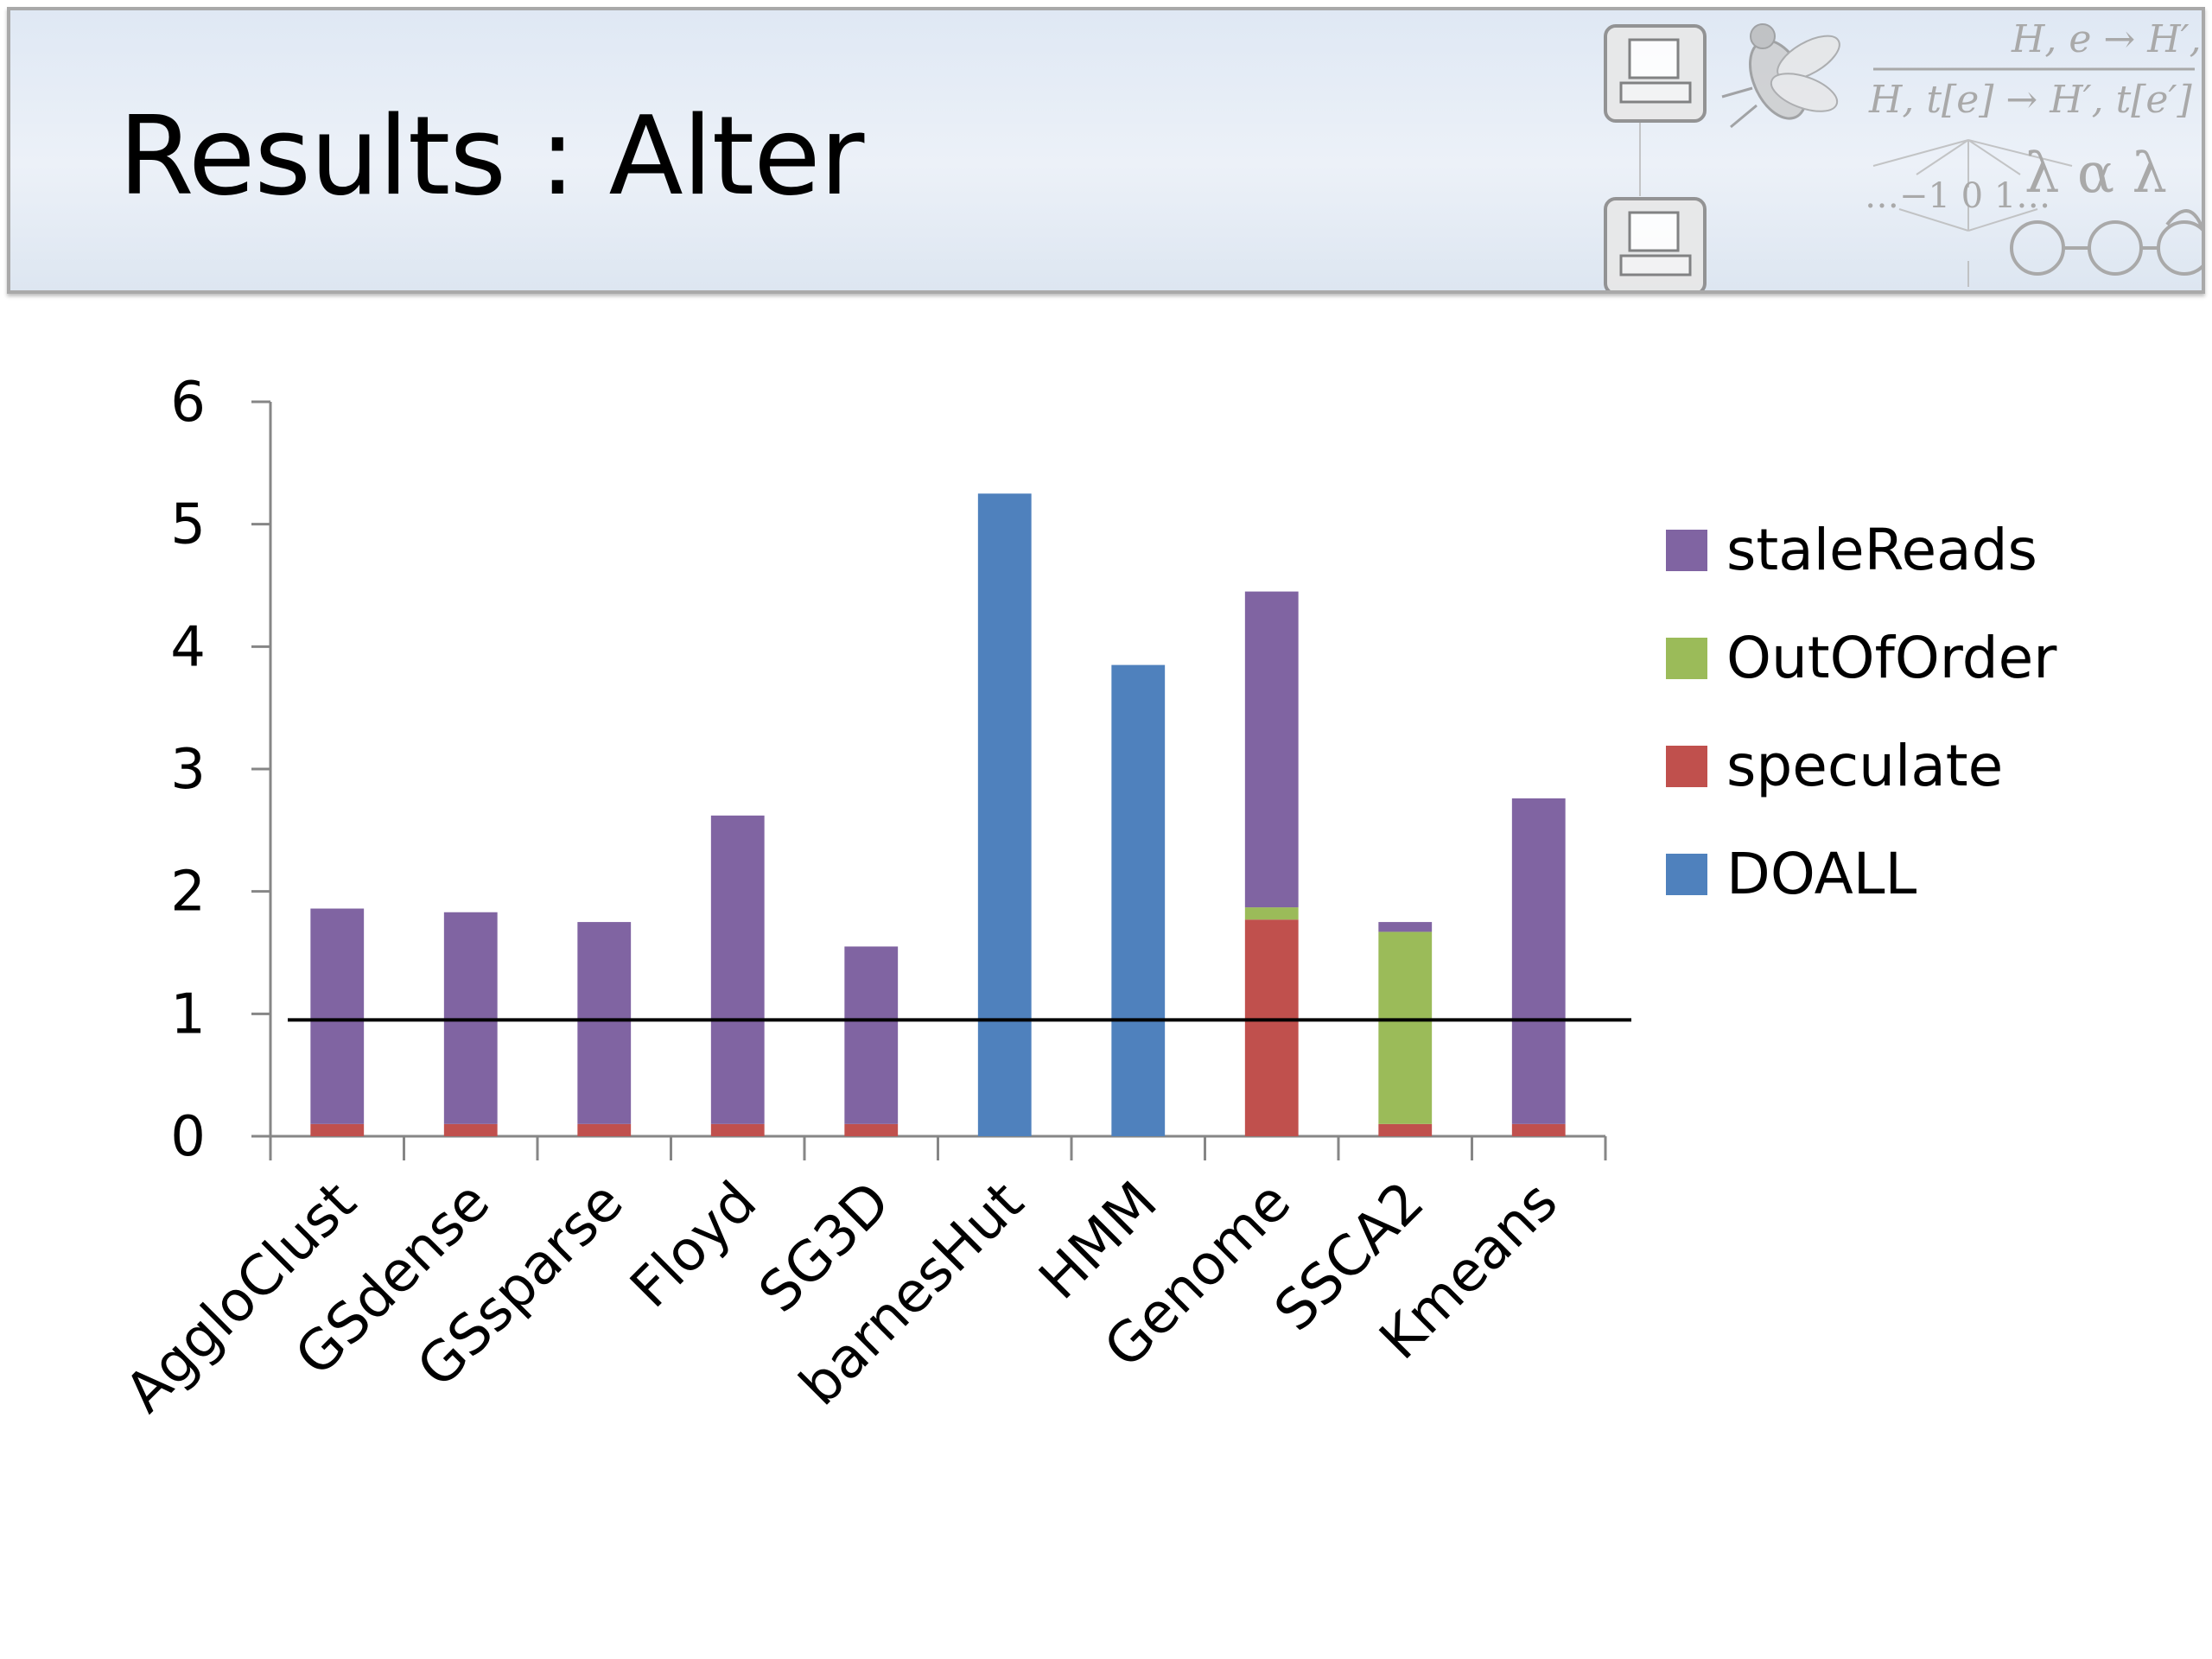 This screenshot has width=2212, height=1659. What do you see at coordinates (188, 1014) in the screenshot?
I see `y-tick-label: 1` at bounding box center [188, 1014].